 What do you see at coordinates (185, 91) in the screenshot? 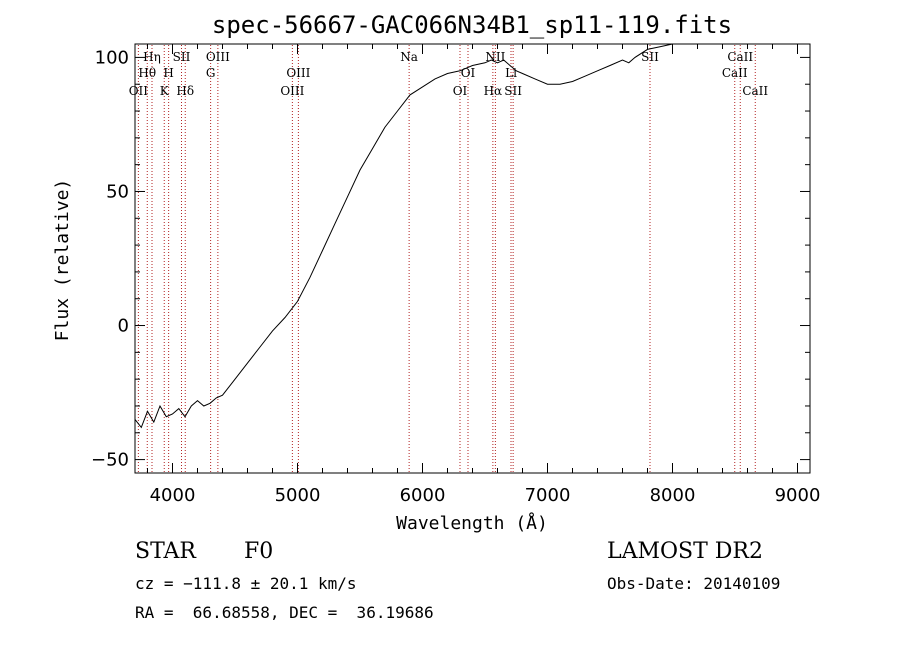
I see `spectral-line-label: Hδ` at bounding box center [185, 91].